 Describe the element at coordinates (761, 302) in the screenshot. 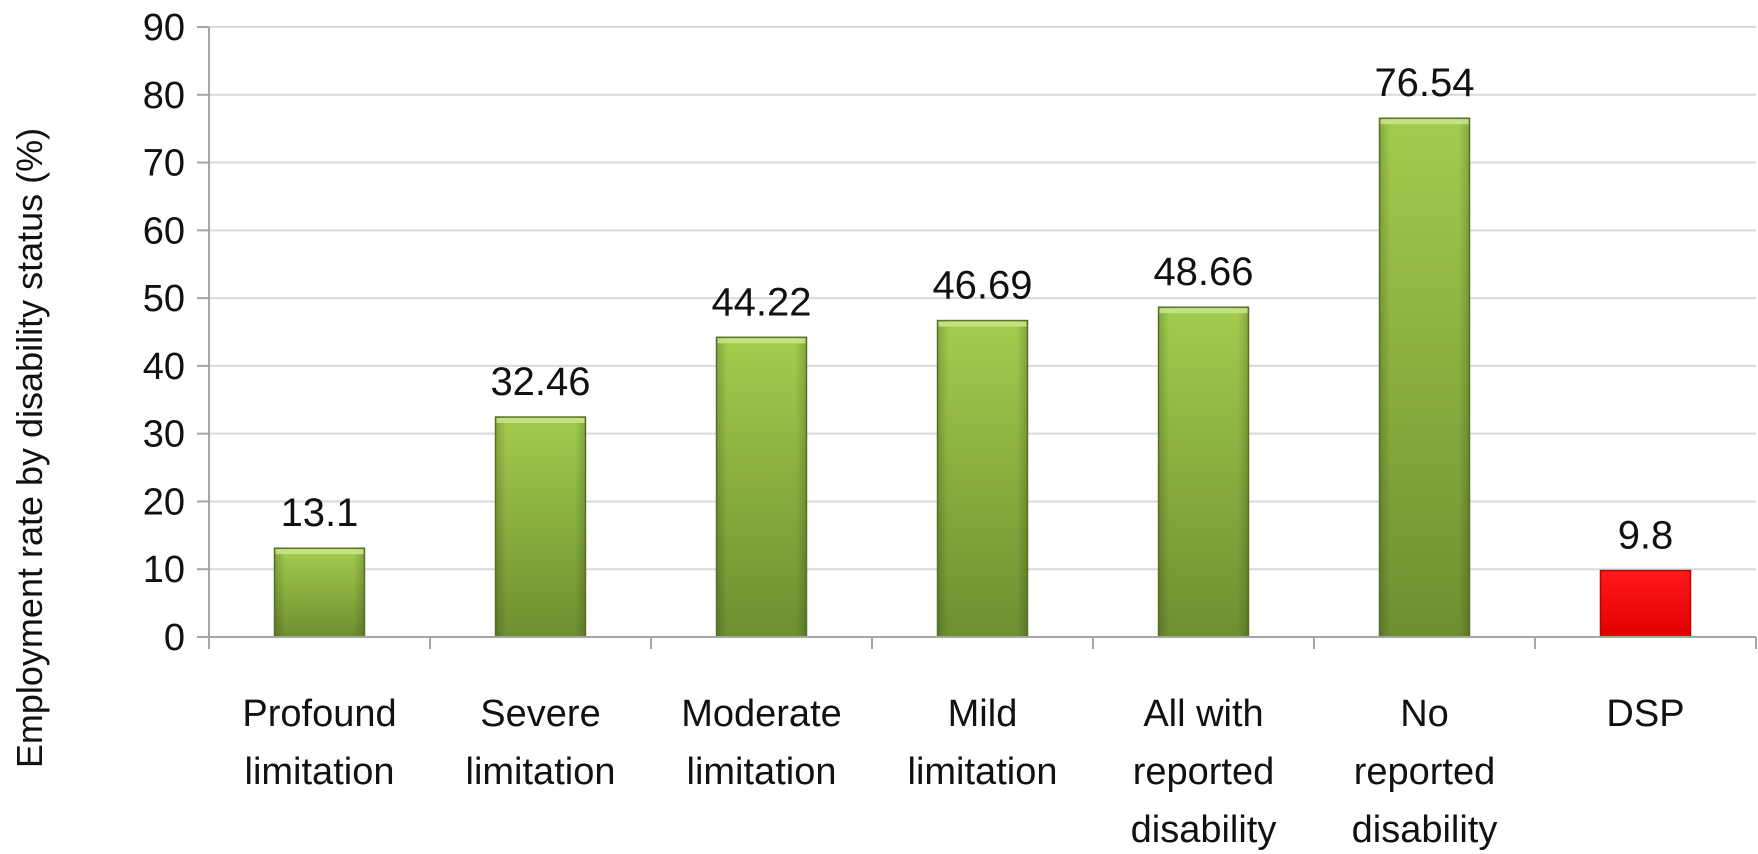

I see `data-label: 44.22` at that location.